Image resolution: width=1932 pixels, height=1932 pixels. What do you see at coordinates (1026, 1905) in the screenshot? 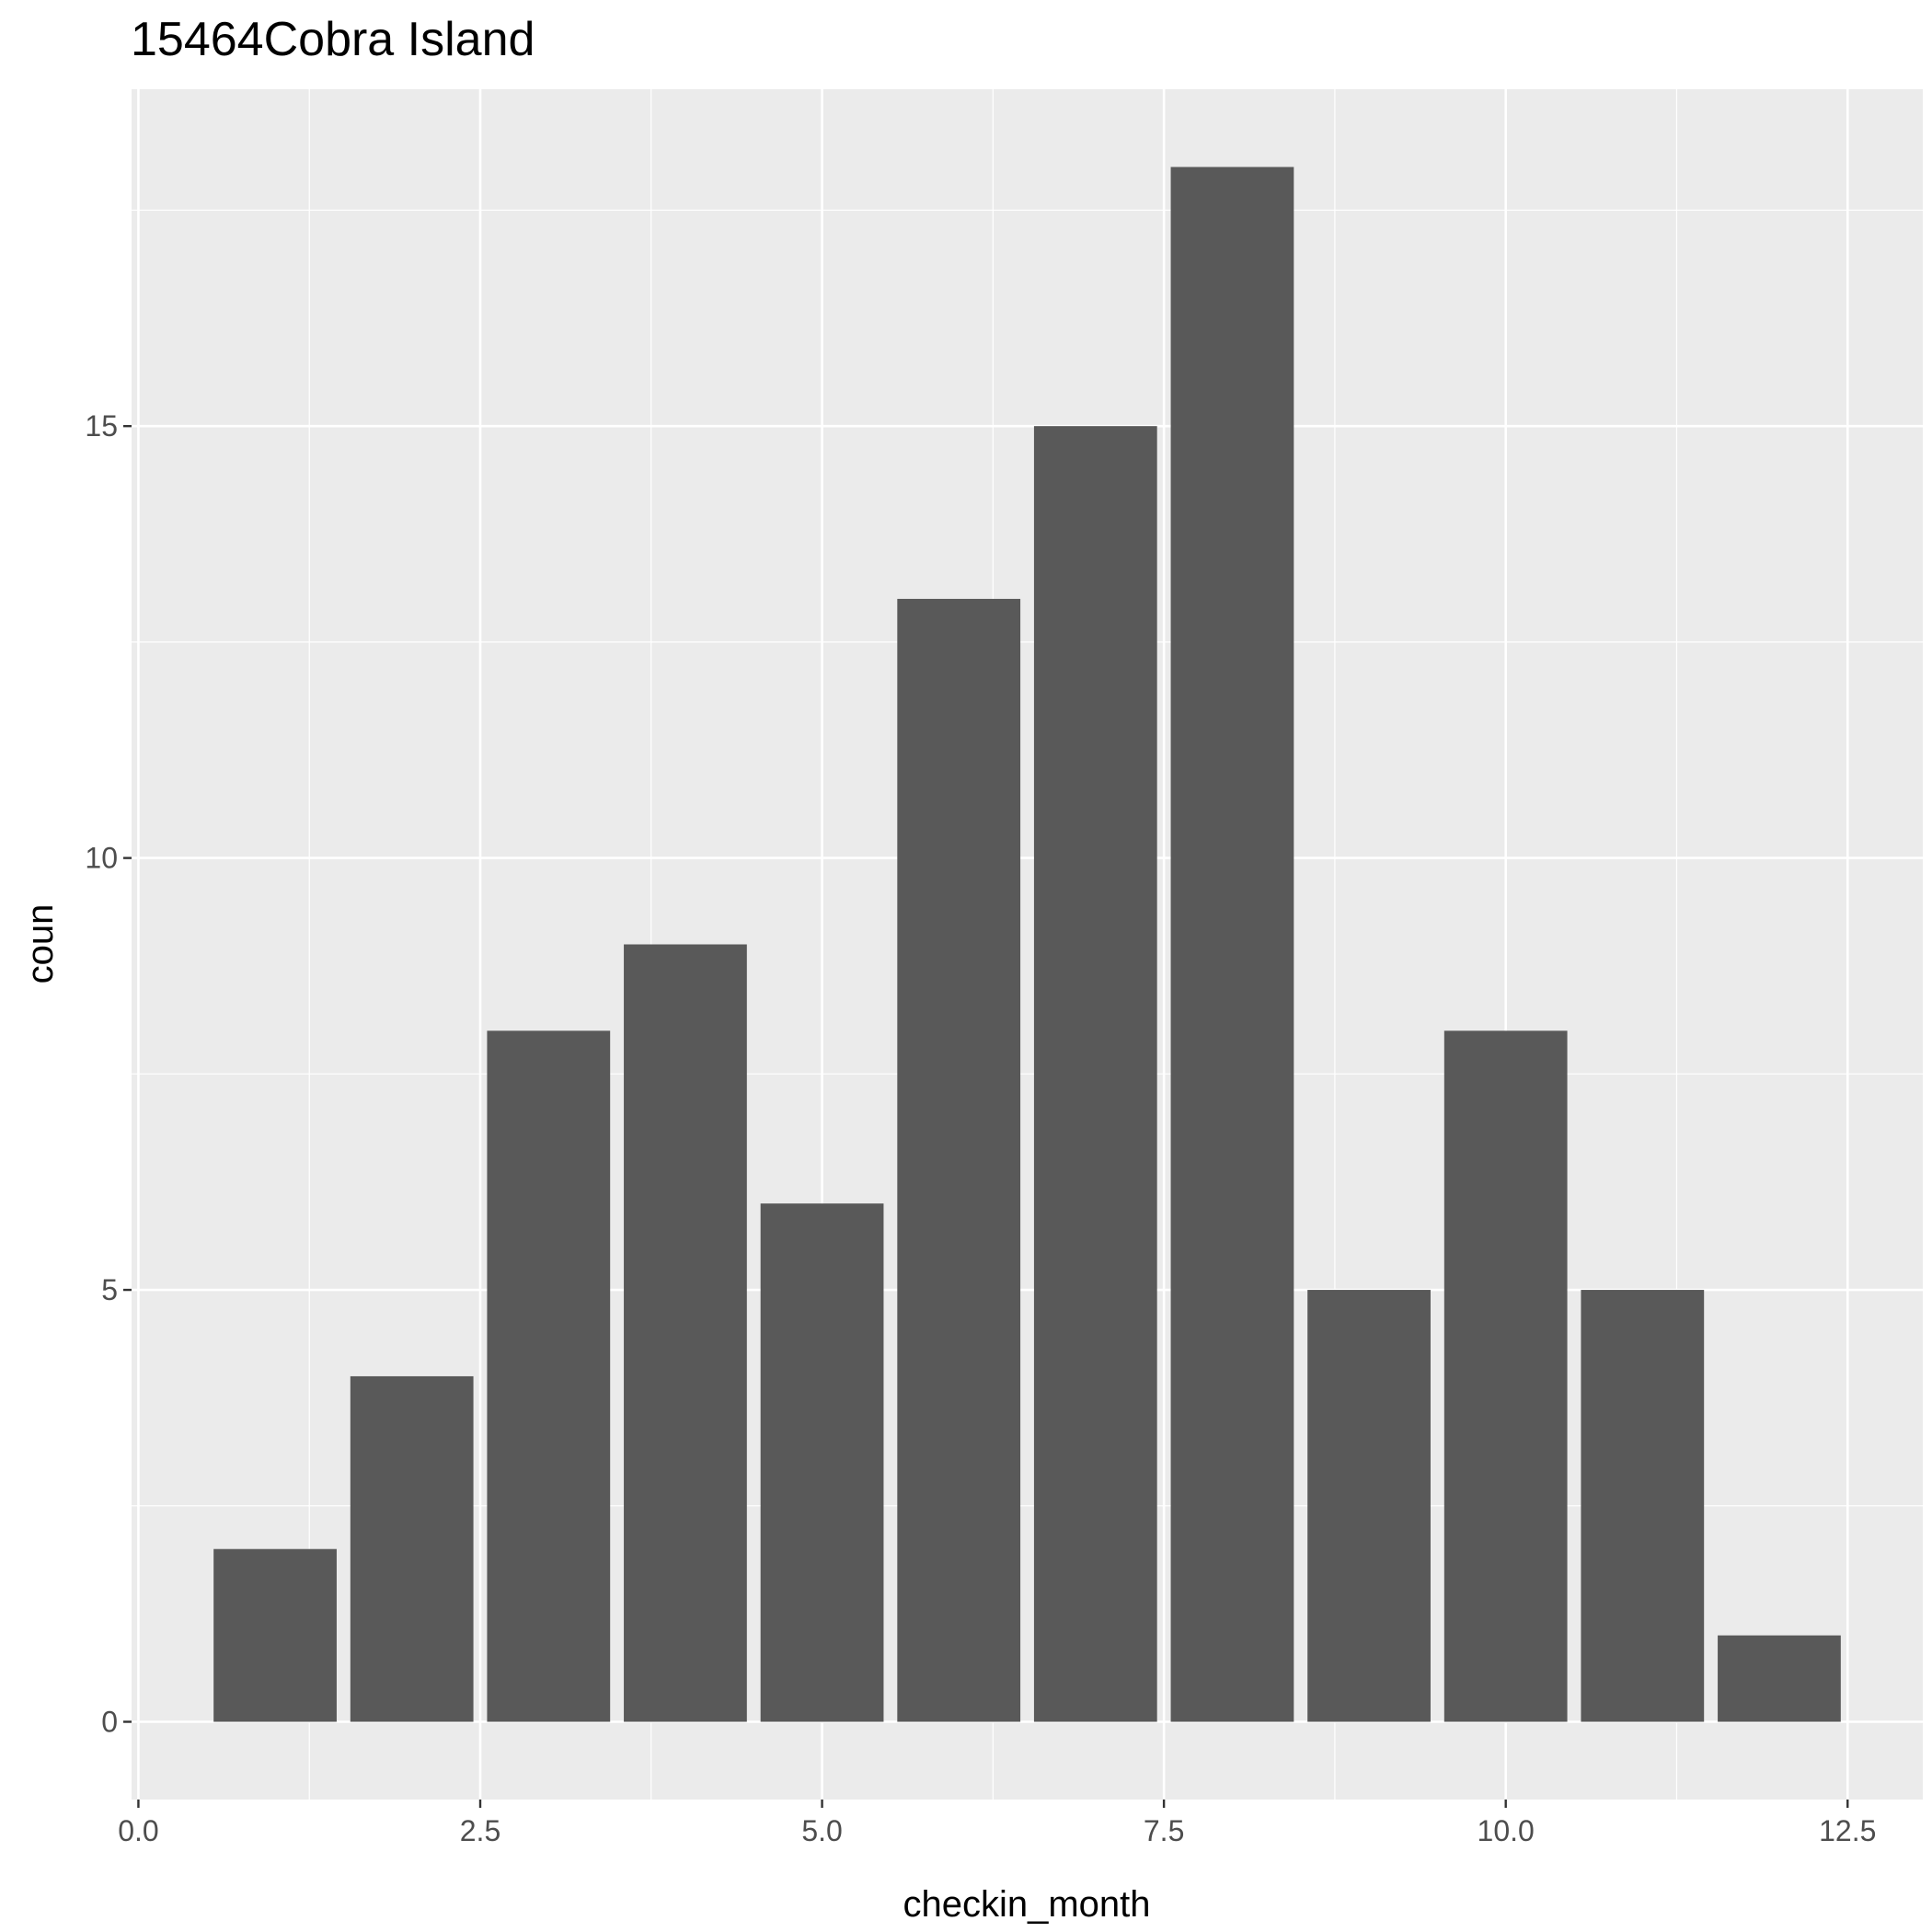
I see `x-axis-title: checkin_month` at bounding box center [1026, 1905].